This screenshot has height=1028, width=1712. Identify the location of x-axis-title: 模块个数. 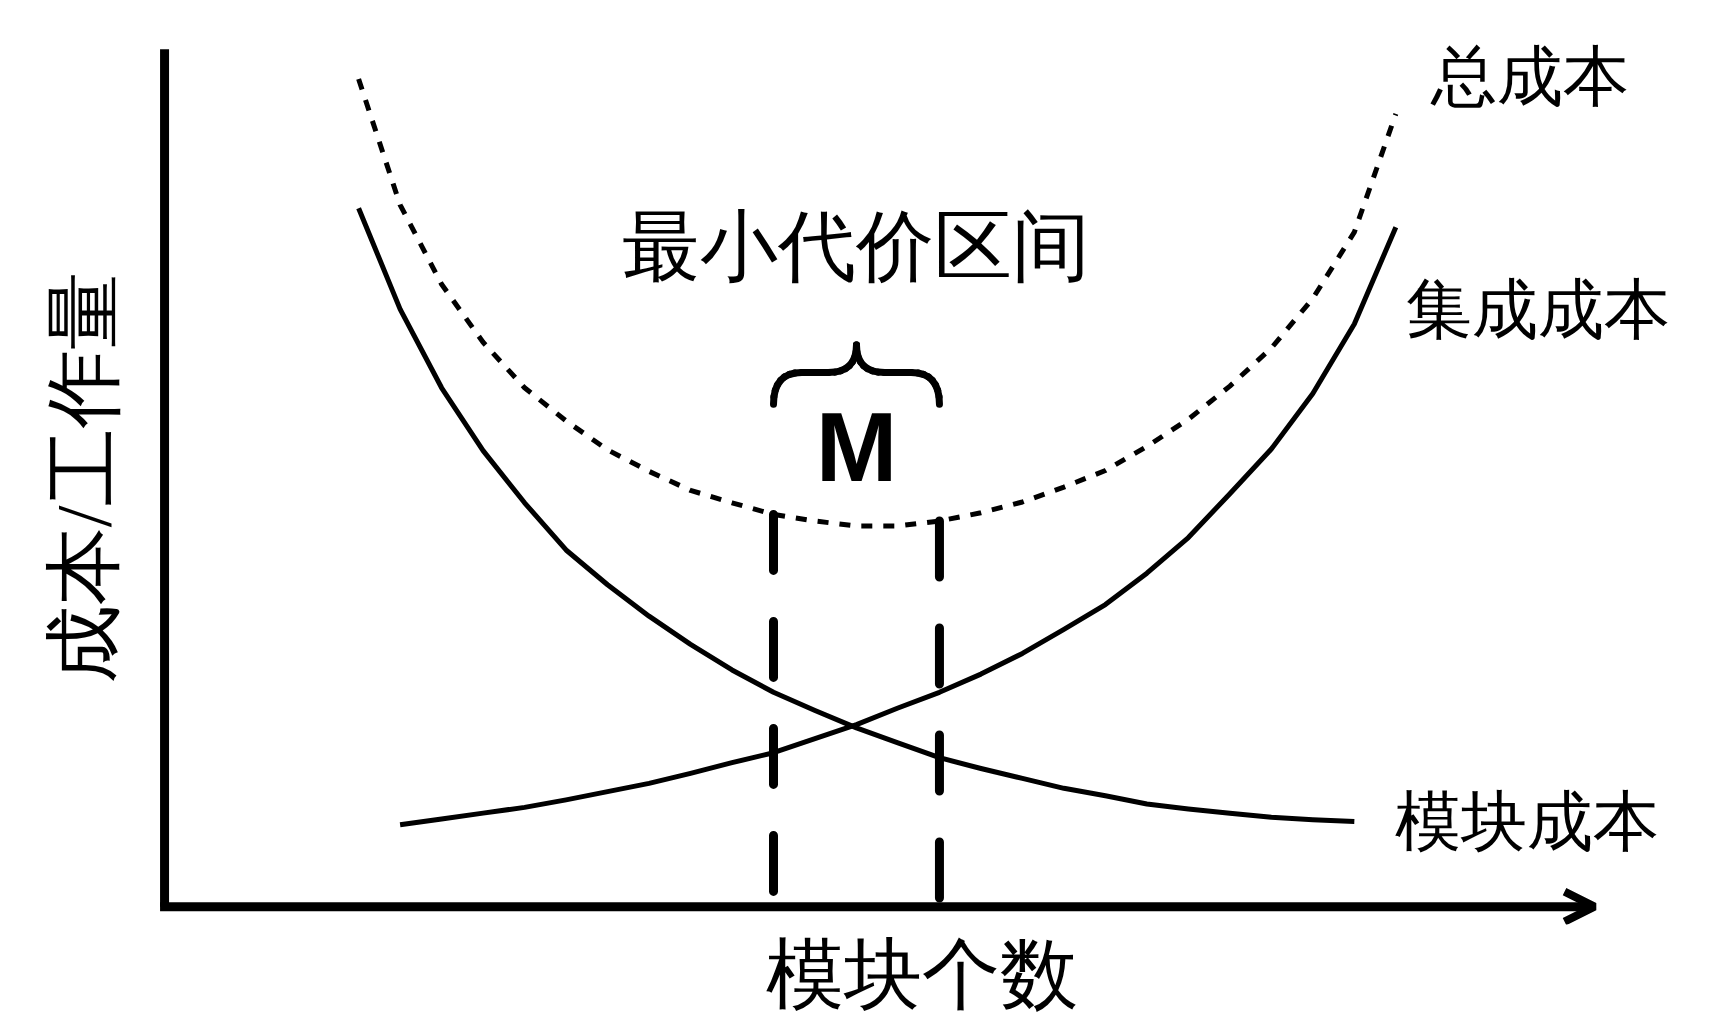
(921, 974).